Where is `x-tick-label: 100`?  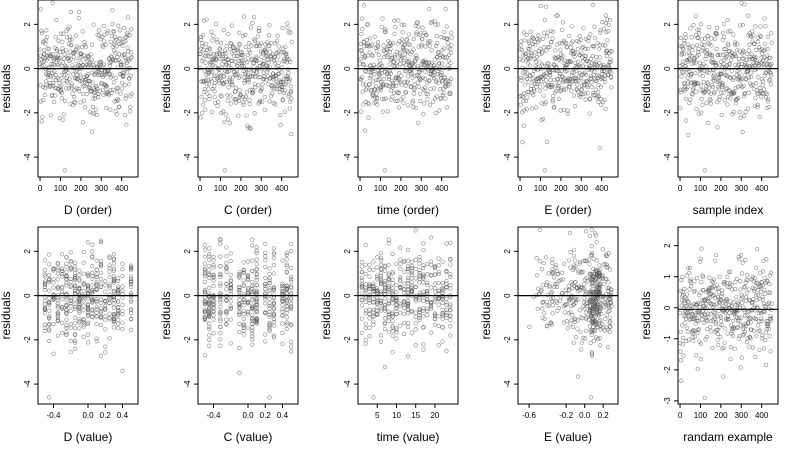
x-tick-label: 100 is located at coordinates (701, 415).